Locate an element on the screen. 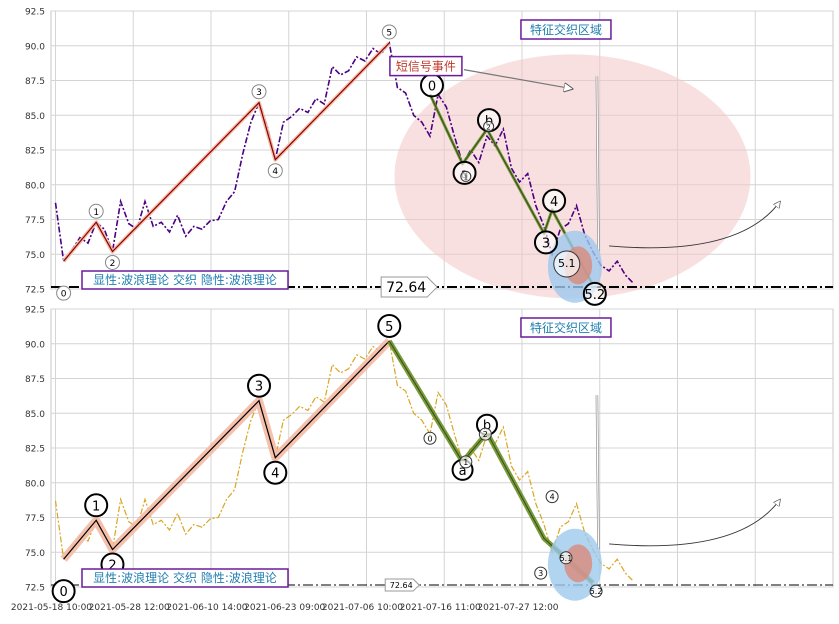 This screenshot has width=839, height=624. zone-title-box is located at coordinates (566, 327).